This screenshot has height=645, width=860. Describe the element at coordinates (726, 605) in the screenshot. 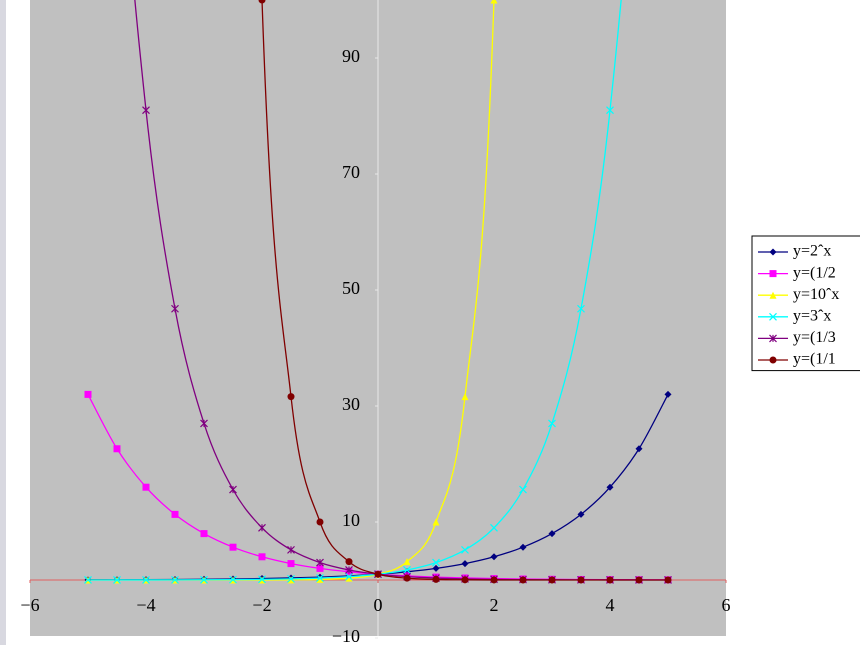

I see `x-tick-label: 6` at that location.